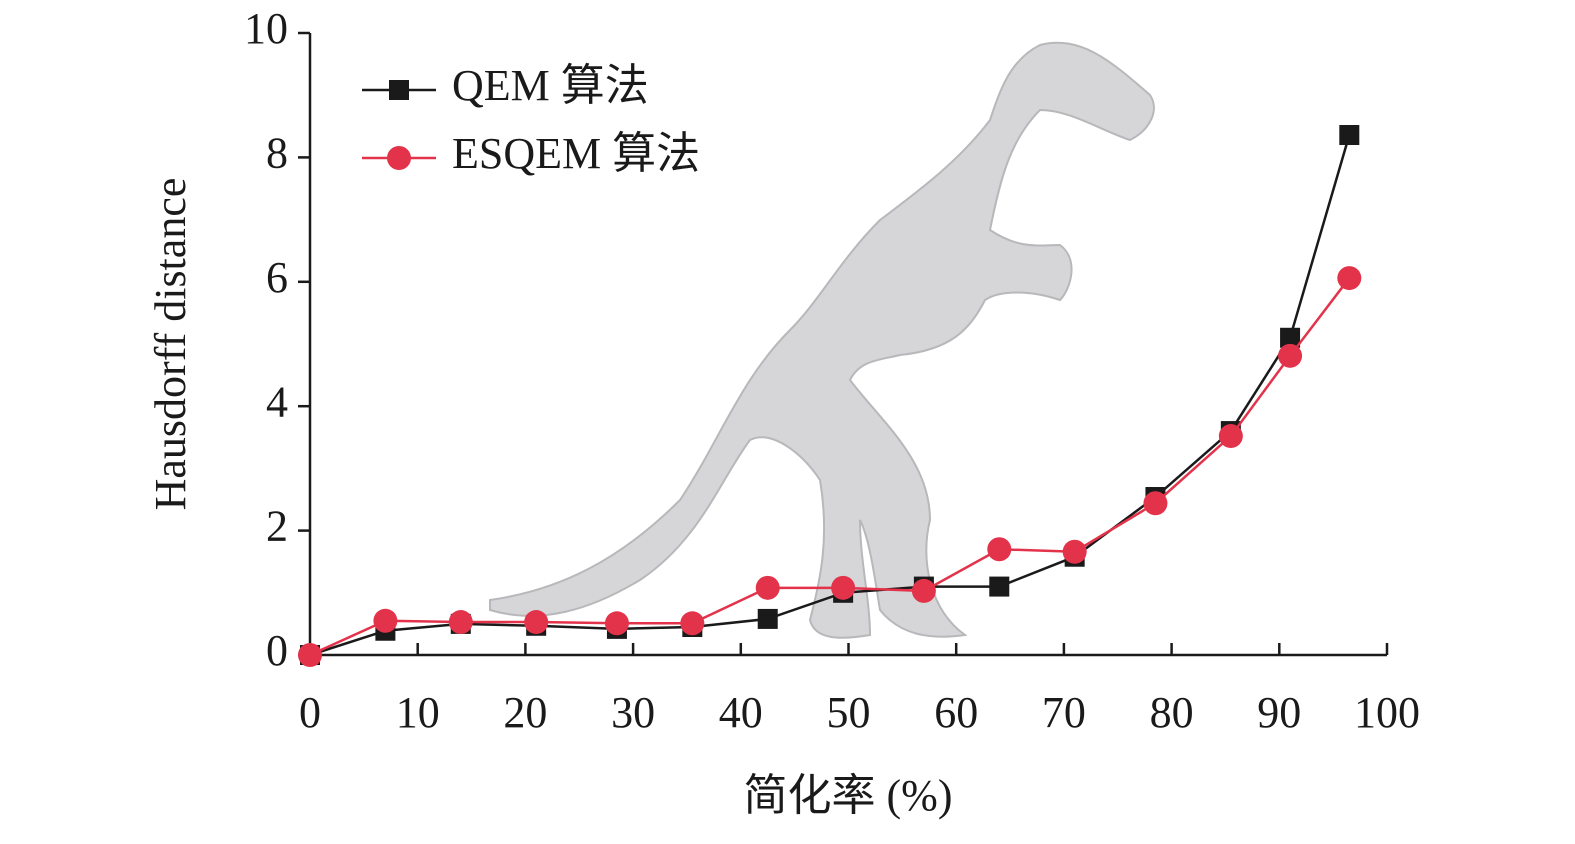 Image resolution: width=1575 pixels, height=844 pixels. What do you see at coordinates (277, 152) in the screenshot?
I see `y-tick-label: 8` at bounding box center [277, 152].